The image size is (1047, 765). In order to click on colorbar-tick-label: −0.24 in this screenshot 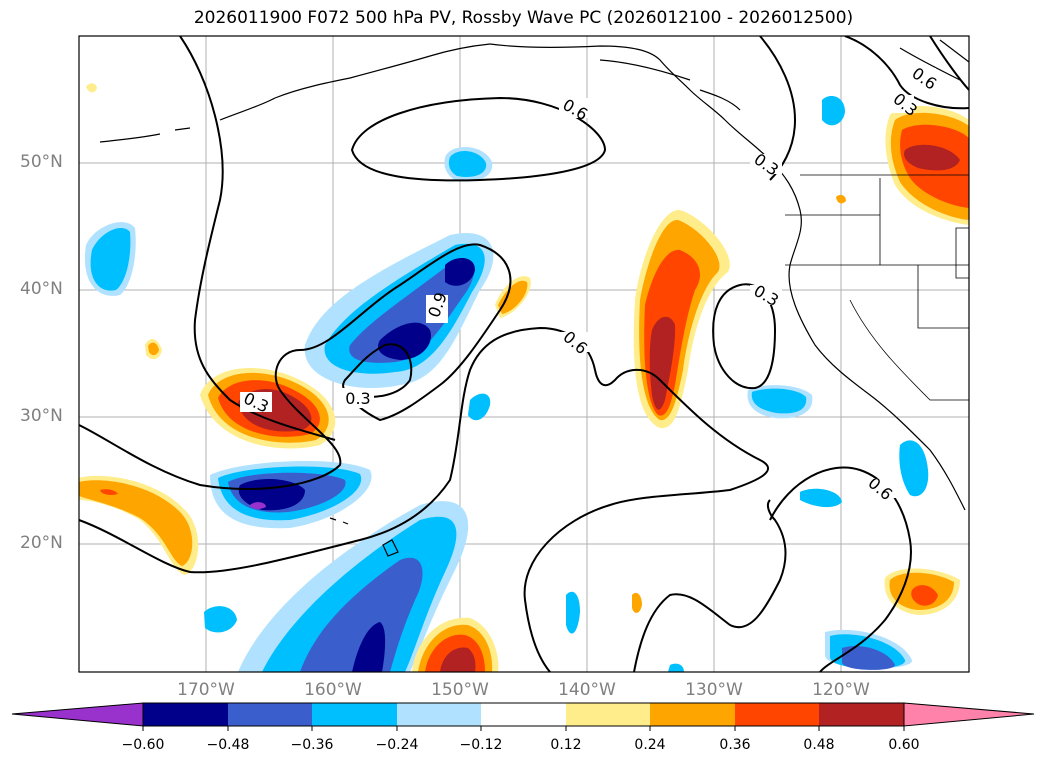, I will do `click(397, 745)`.